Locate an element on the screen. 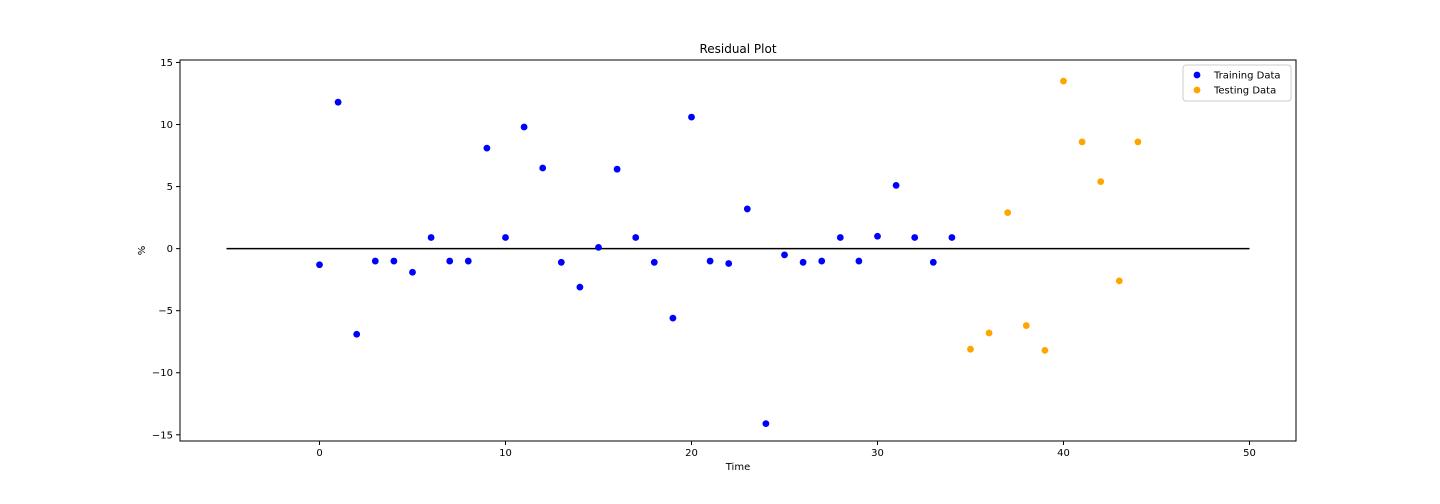  x-axis: 0 10 20 30 40 50 is located at coordinates (786, 450).